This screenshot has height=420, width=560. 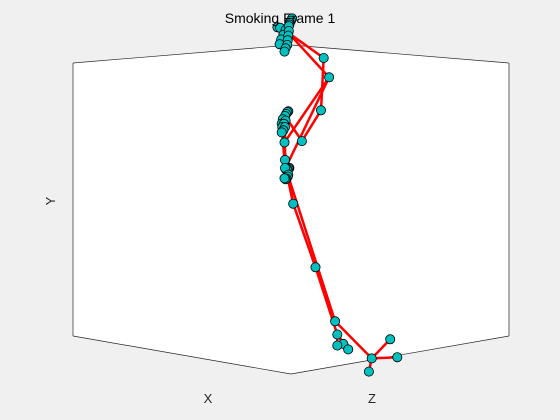 I want to click on joint-toe_right_b, so click(x=348, y=349).